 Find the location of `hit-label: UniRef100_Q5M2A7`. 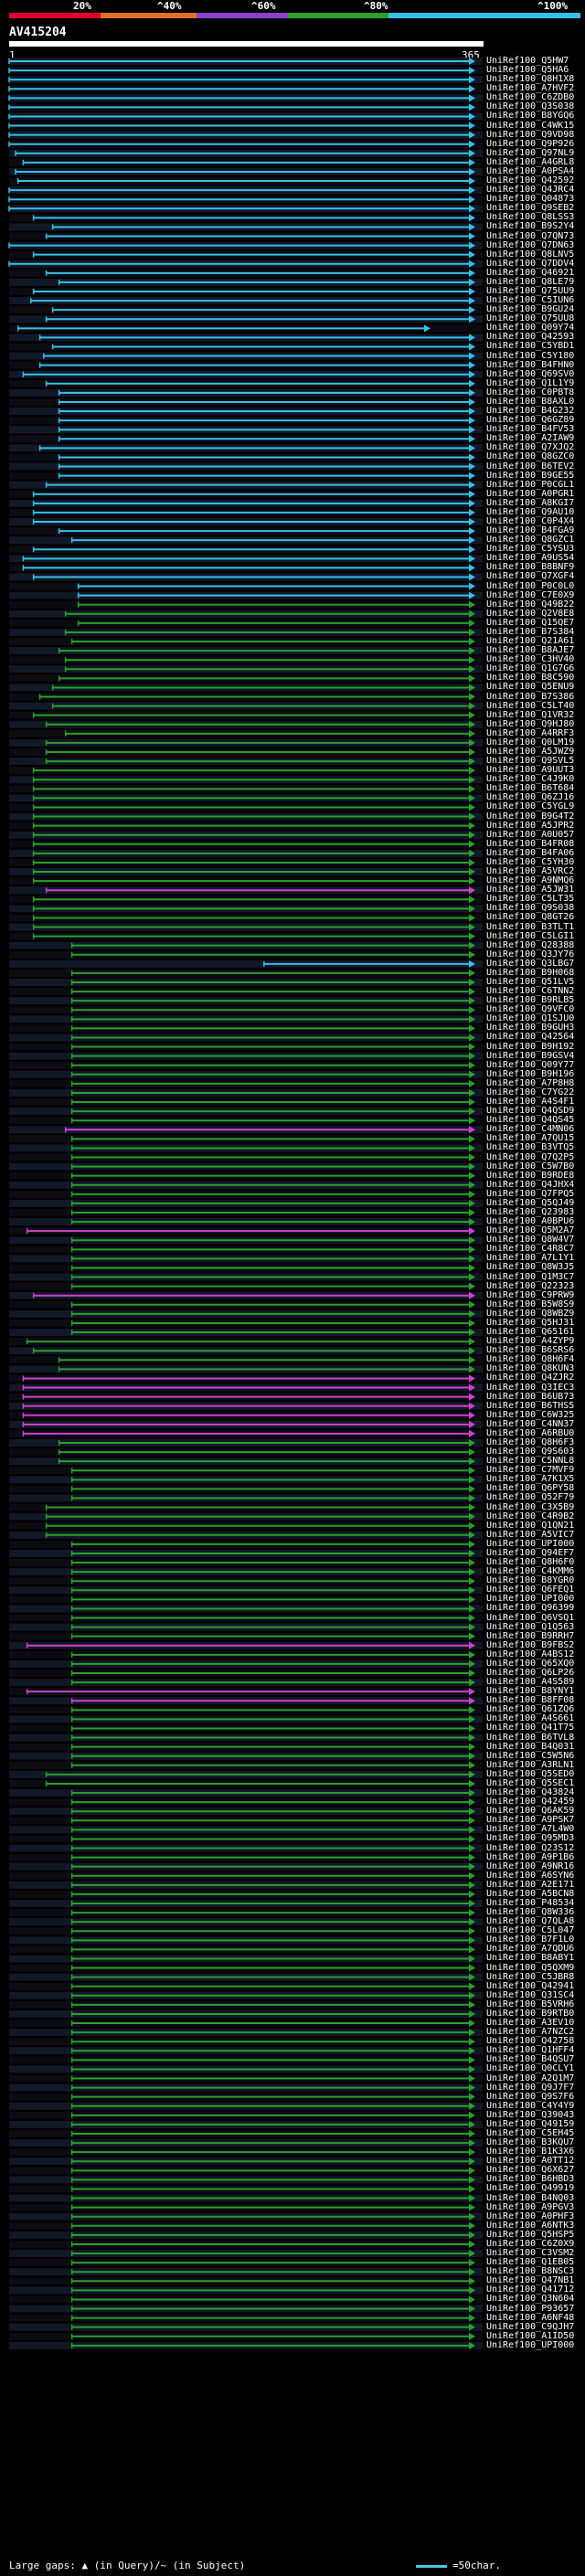

hit-label: UniRef100_Q5M2A7 is located at coordinates (531, 1230).